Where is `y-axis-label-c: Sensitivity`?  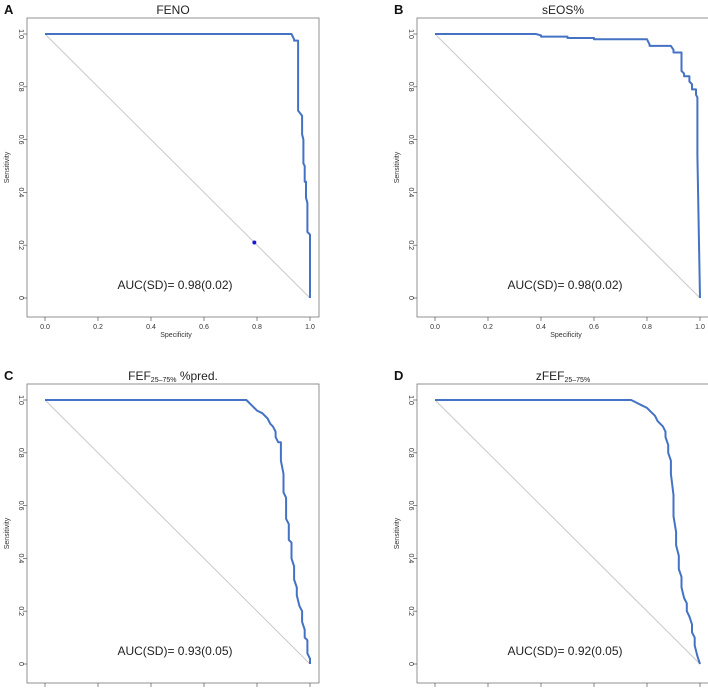
y-axis-label-c: Sensitivity is located at coordinates (7, 533).